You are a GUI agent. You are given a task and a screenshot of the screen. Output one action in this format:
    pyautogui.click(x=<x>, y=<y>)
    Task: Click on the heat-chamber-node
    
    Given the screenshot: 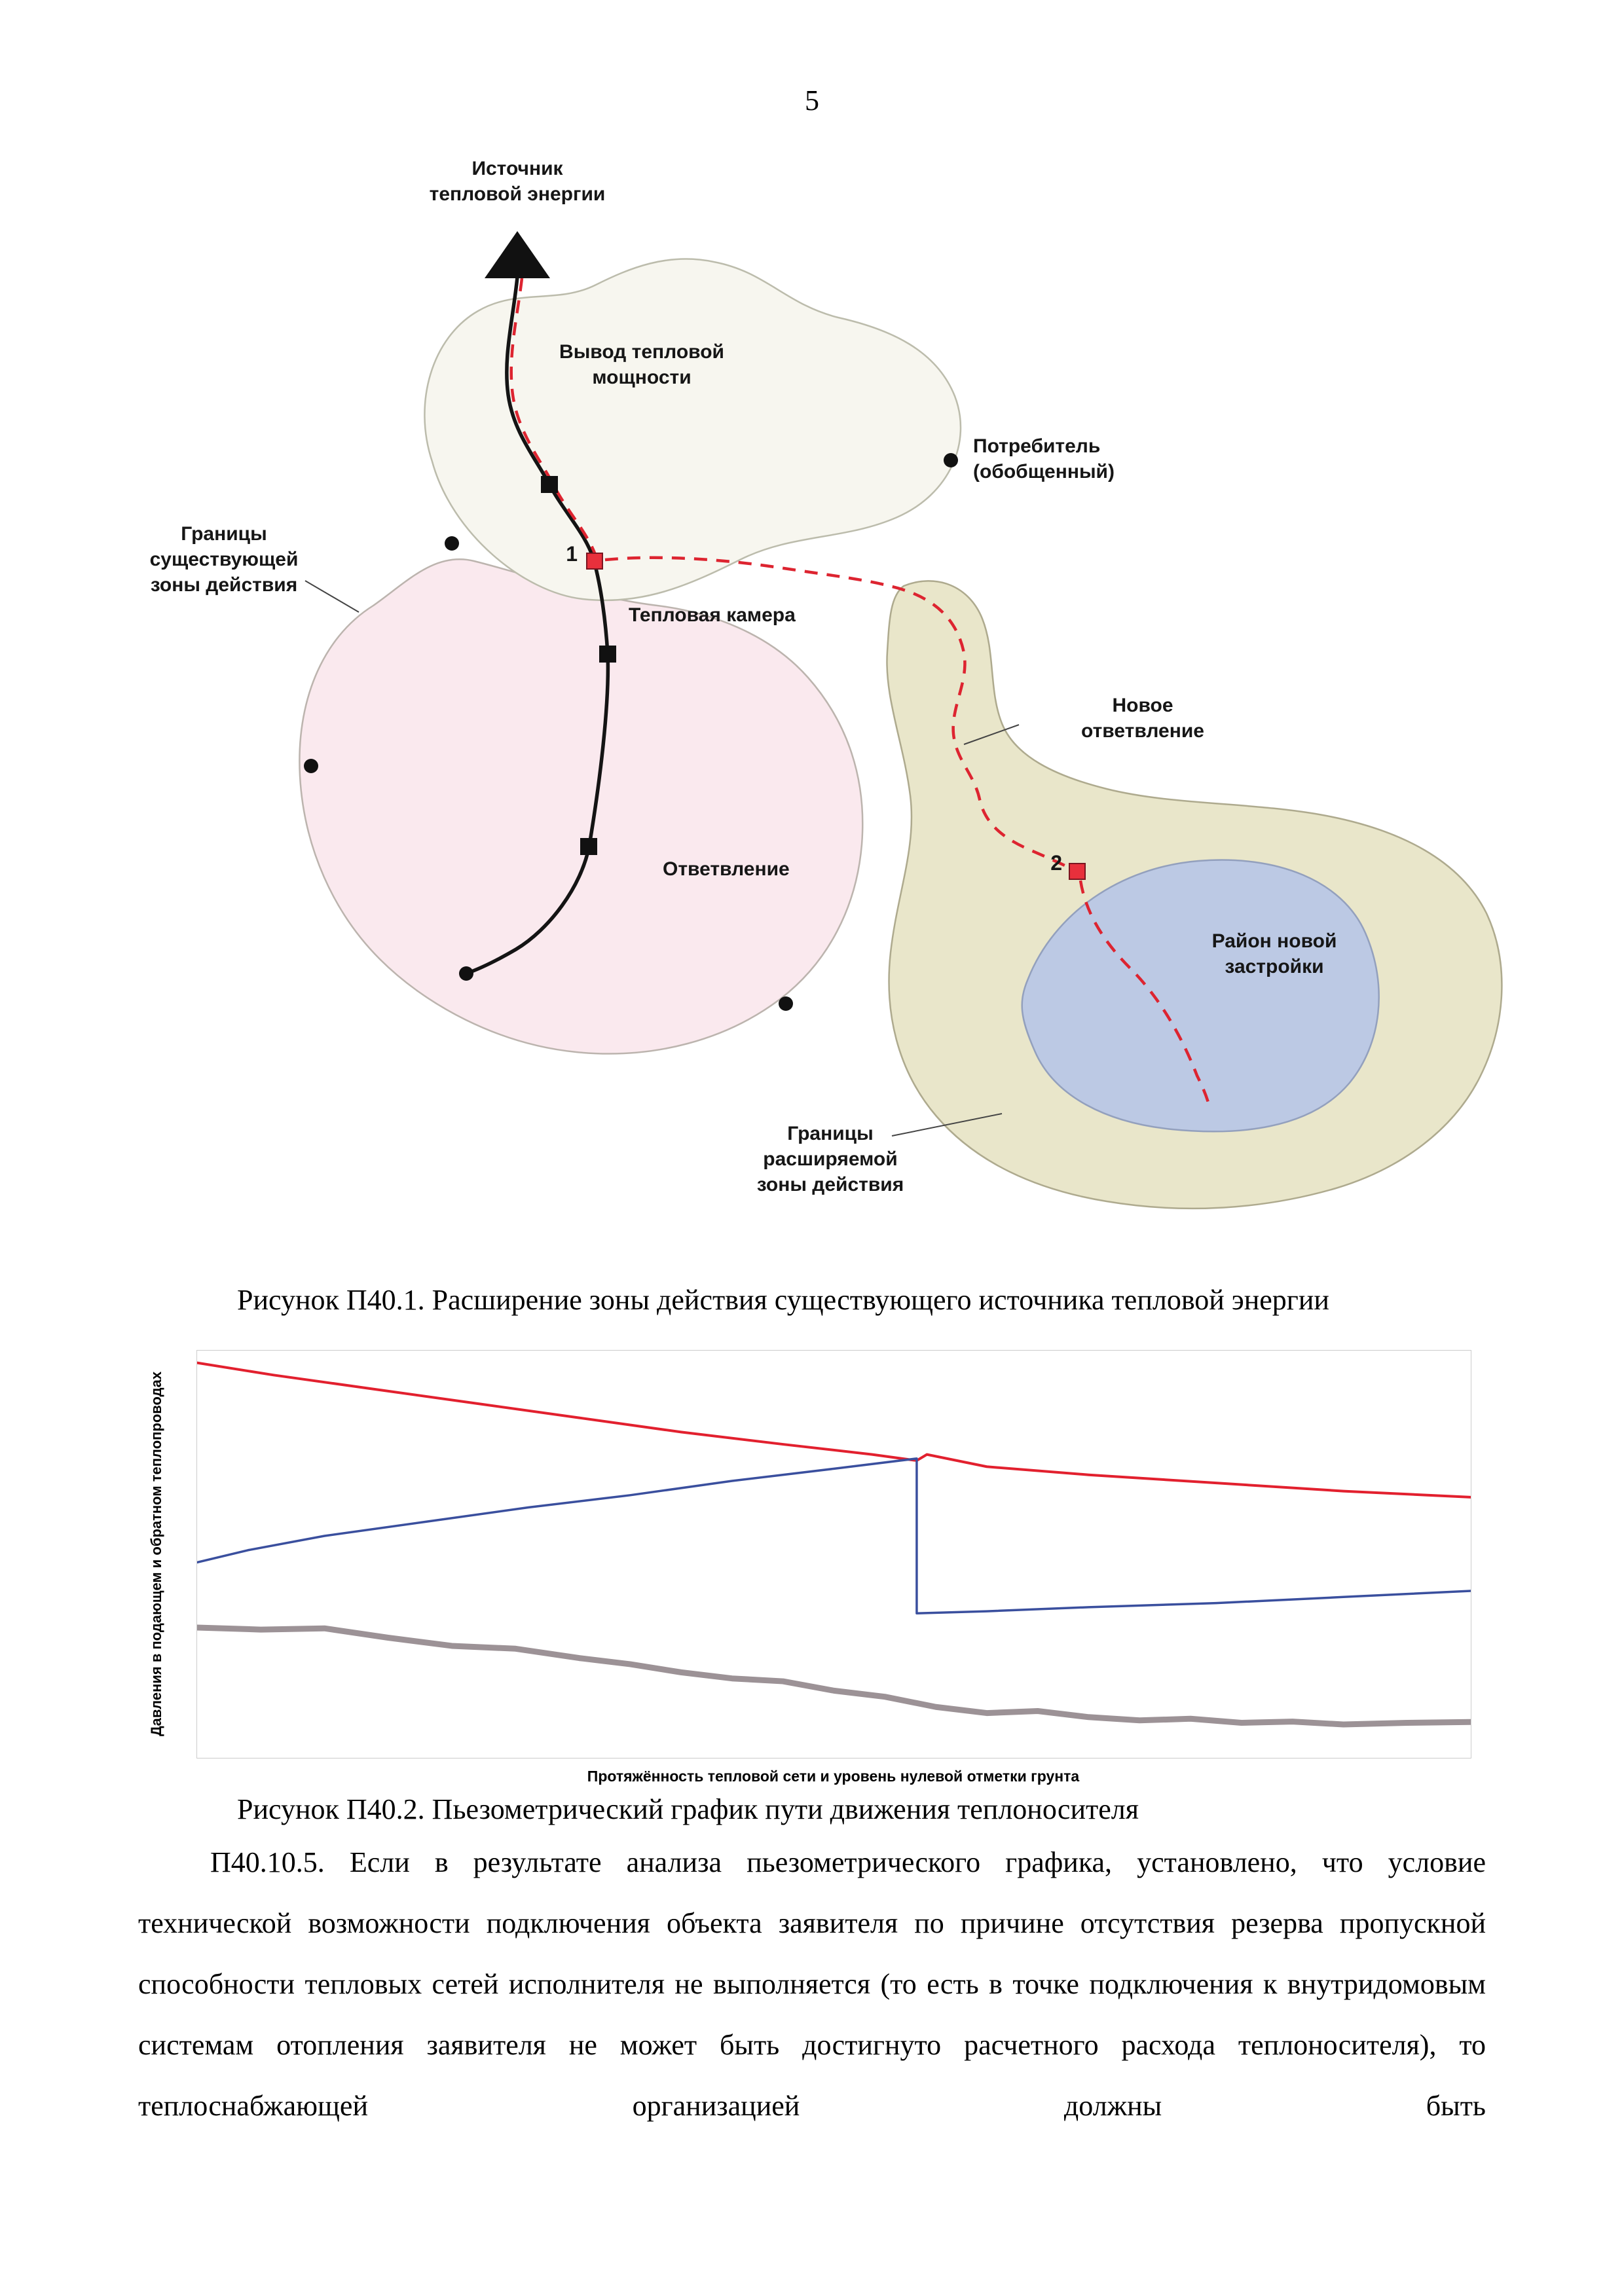 What is the action you would take?
    pyautogui.click(x=607, y=654)
    